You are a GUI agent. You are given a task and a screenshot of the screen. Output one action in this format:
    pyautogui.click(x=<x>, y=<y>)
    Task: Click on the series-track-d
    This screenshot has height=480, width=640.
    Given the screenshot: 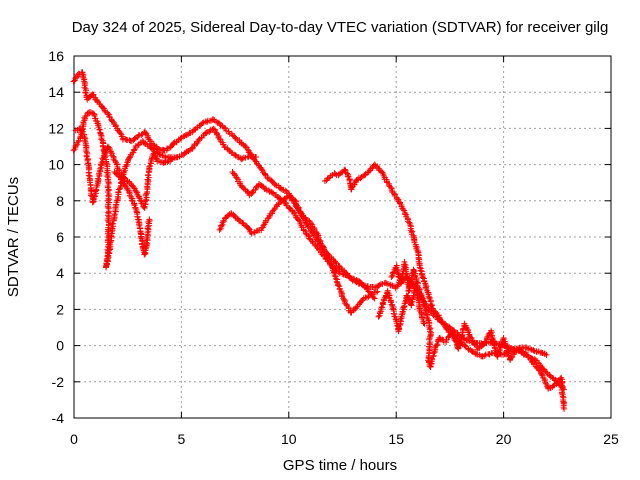 What is the action you would take?
    pyautogui.click(x=132, y=213)
    